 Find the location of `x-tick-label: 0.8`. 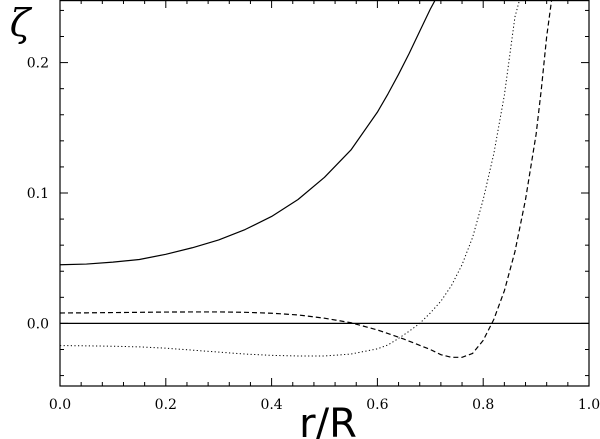

x-tick-label: 0.8 is located at coordinates (483, 405).